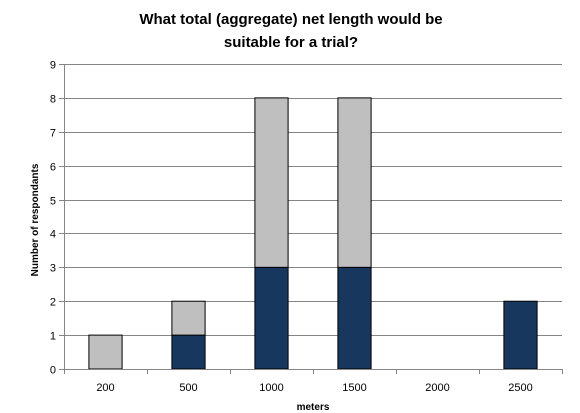 This screenshot has height=413, width=580. I want to click on y-tick-label: 3, so click(53, 269).